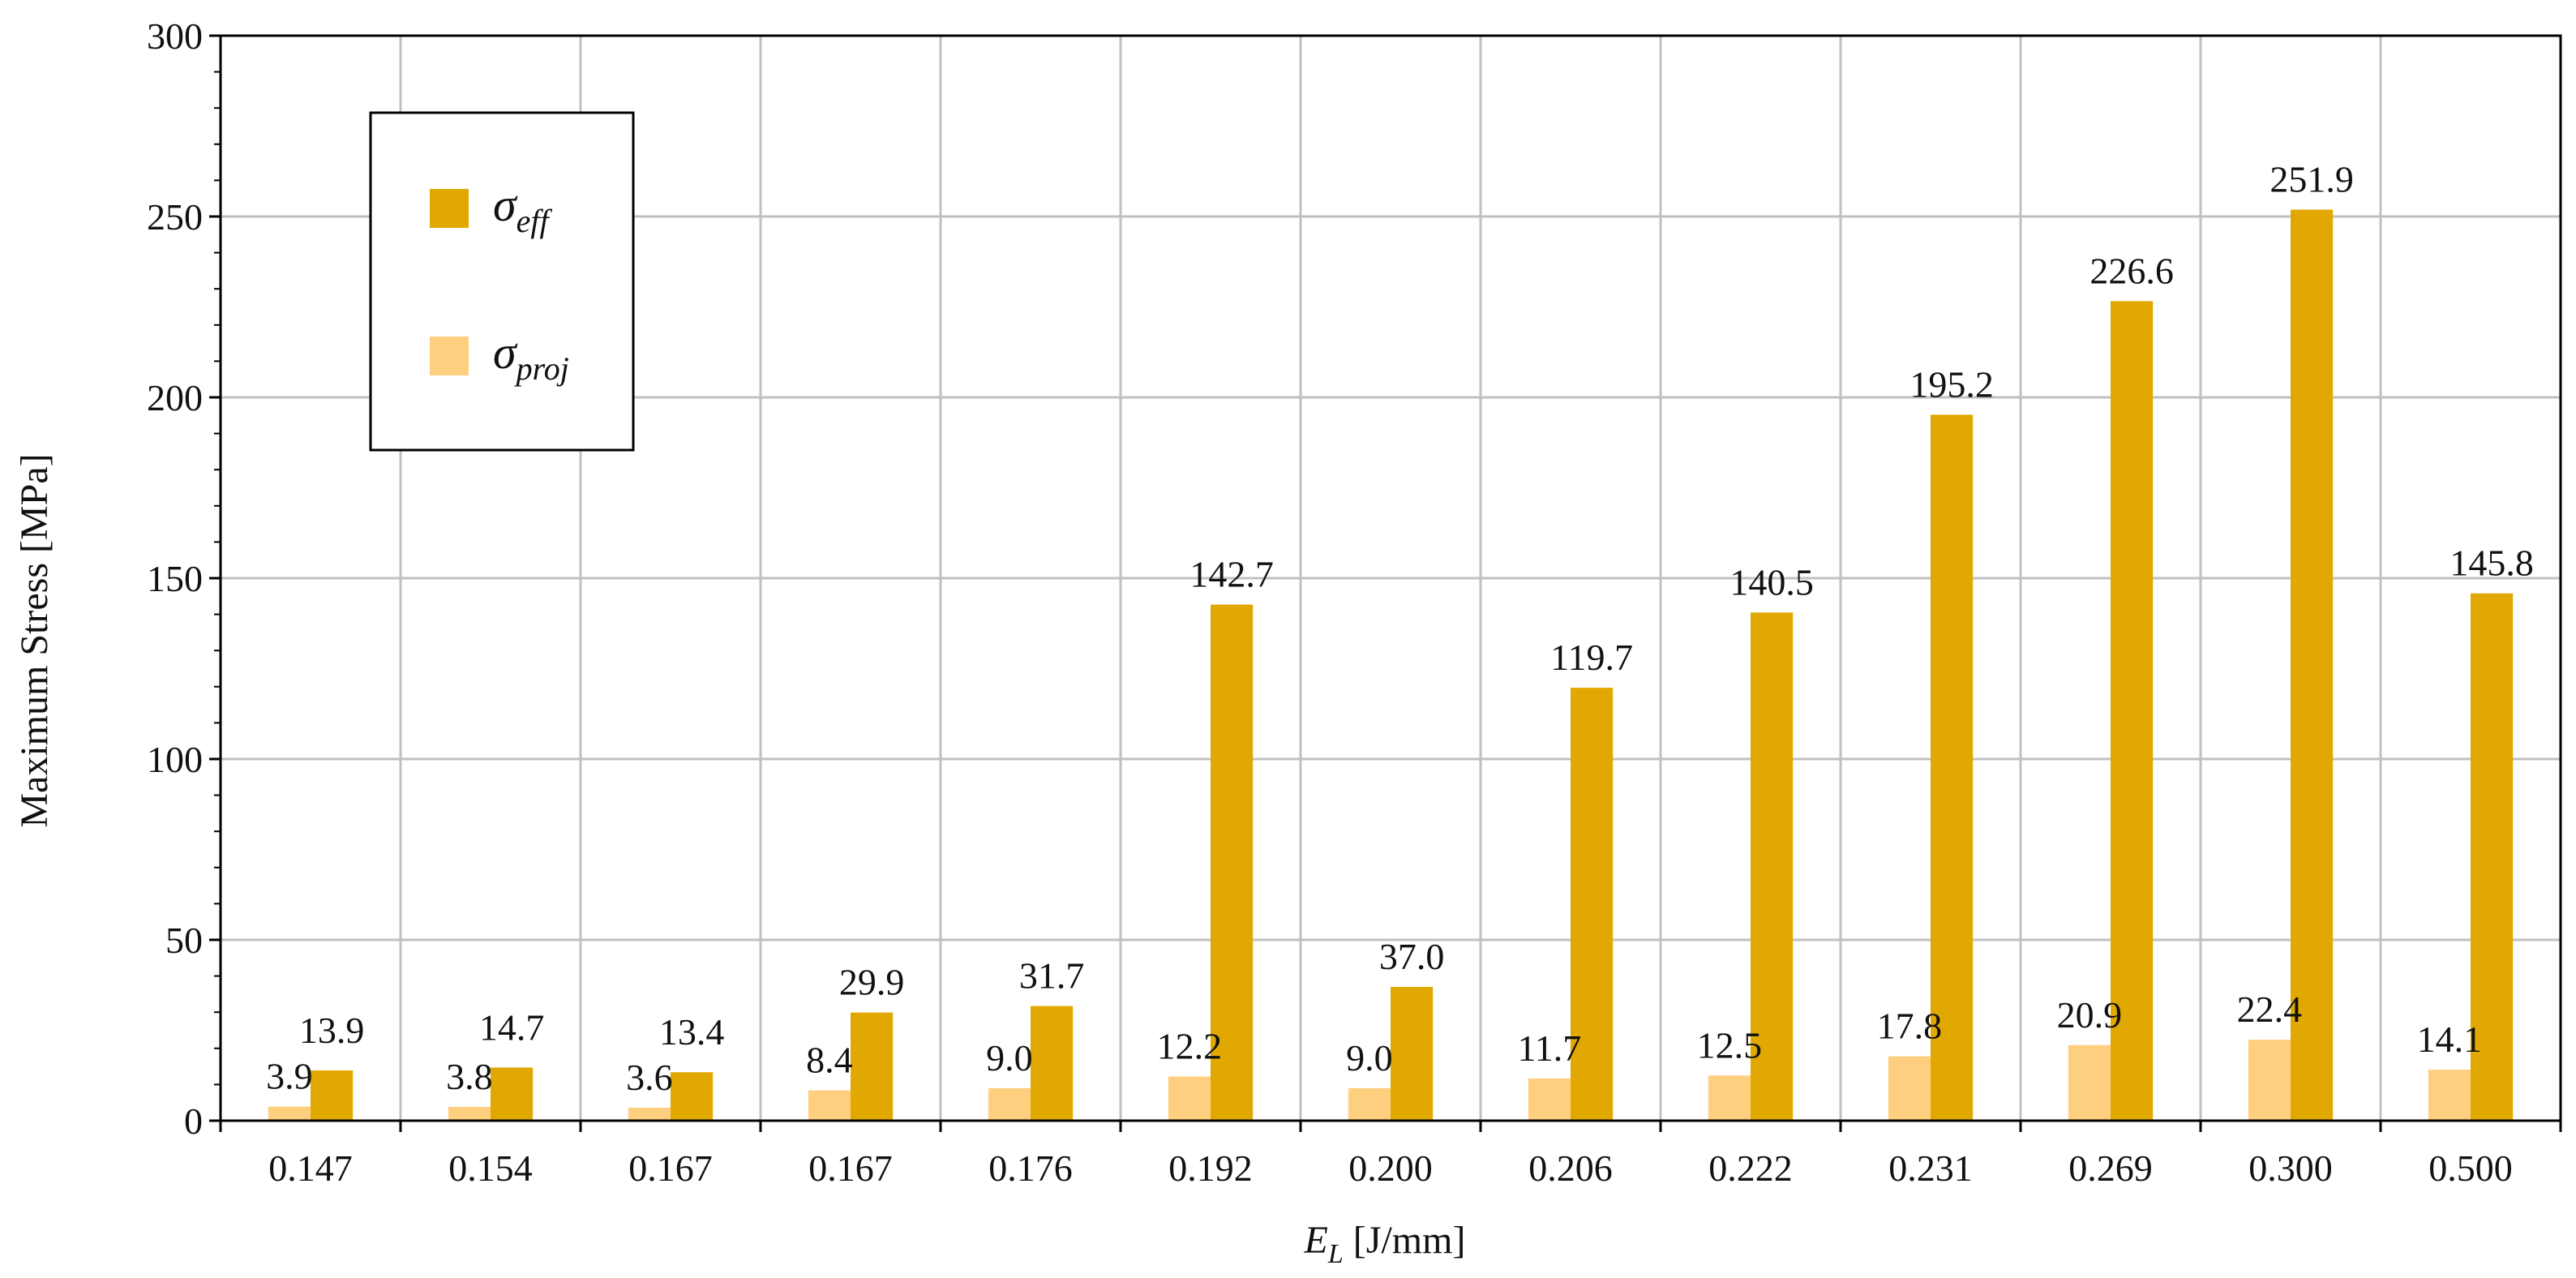 This screenshot has height=1278, width=2576. What do you see at coordinates (175, 397) in the screenshot?
I see `y-tick-label: 200` at bounding box center [175, 397].